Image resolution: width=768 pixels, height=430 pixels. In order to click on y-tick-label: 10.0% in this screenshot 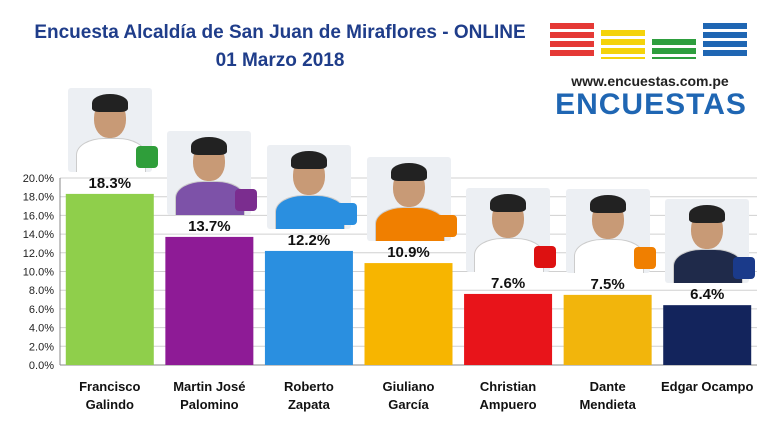, I will do `click(38, 273)`.